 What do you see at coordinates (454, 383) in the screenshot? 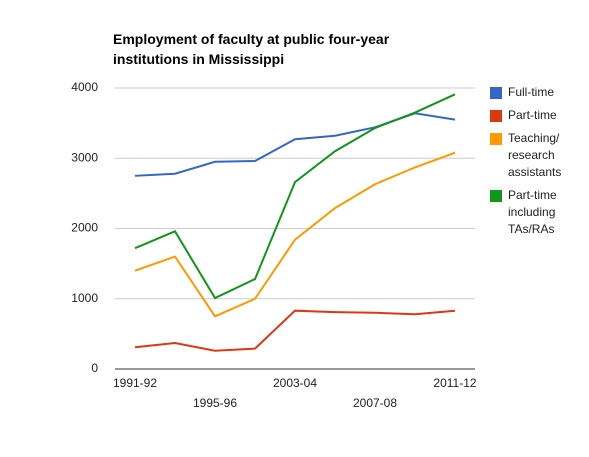
I see `x-tick-label: 2011-12` at bounding box center [454, 383].